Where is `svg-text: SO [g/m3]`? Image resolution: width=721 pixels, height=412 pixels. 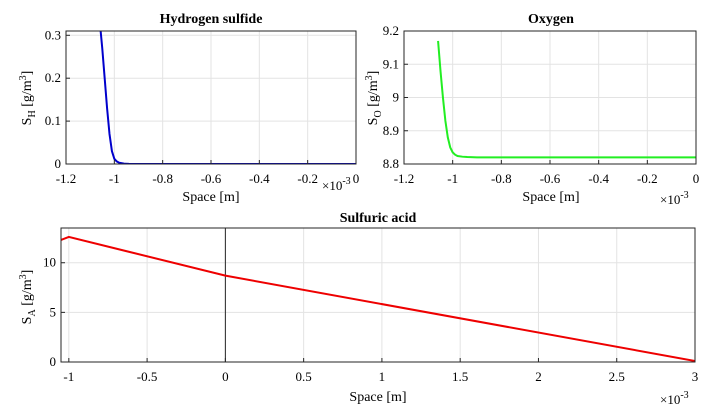 svg-text: SO [g/m3] is located at coordinates (374, 98).